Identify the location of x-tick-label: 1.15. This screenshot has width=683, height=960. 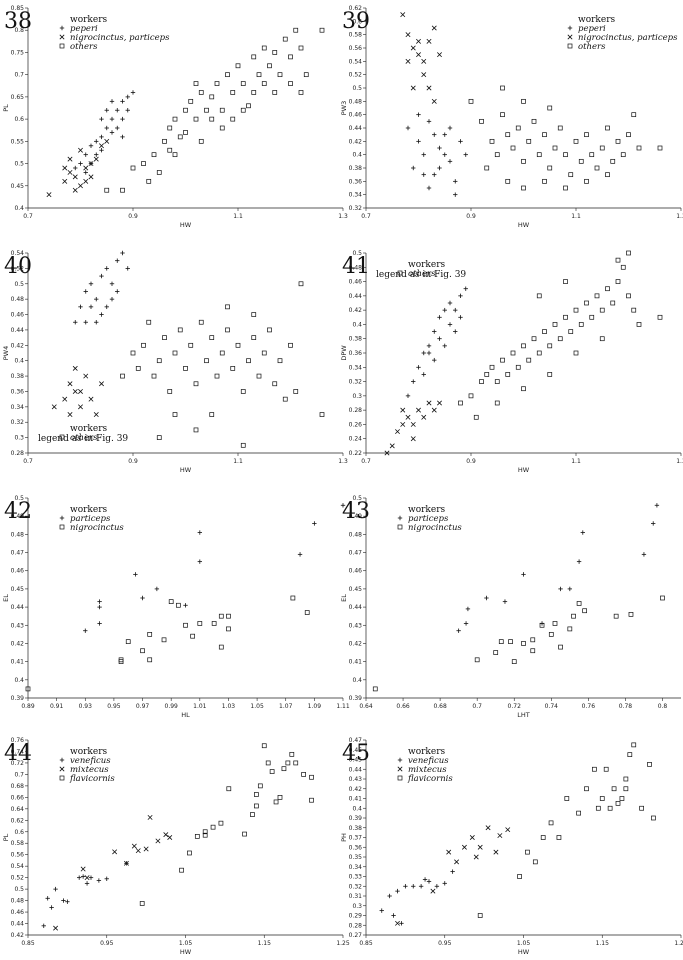
(265, 943).